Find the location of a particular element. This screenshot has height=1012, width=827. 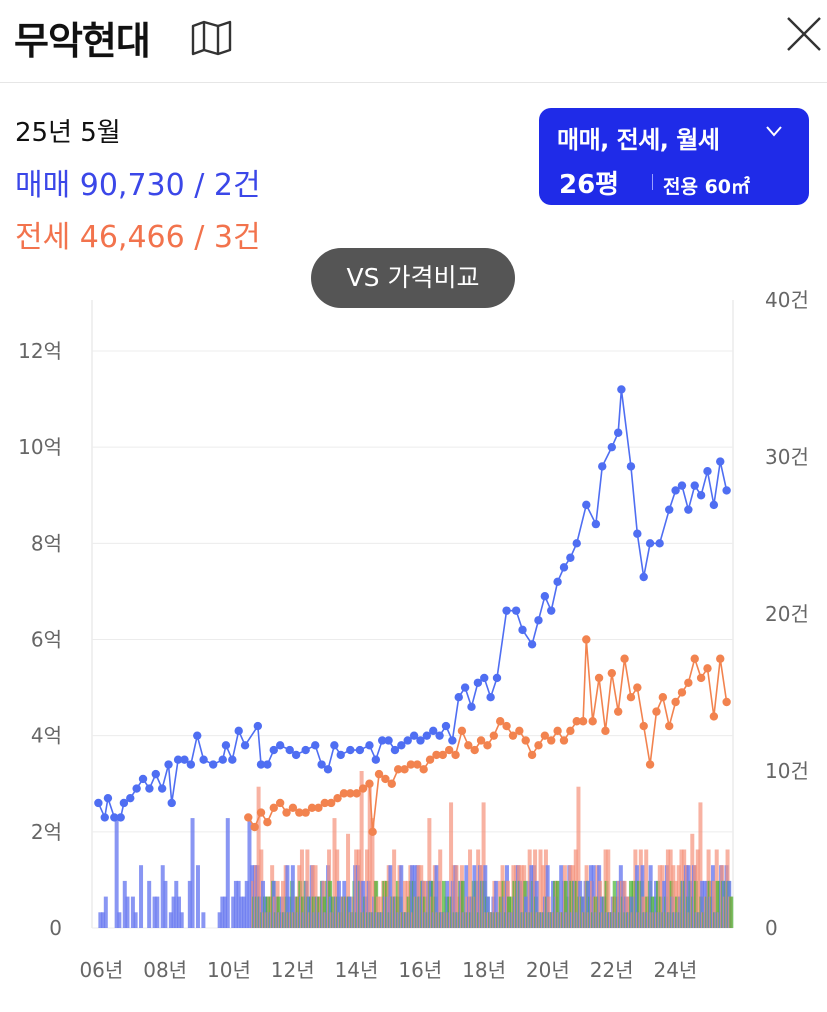

header: 무악현대 is located at coordinates (413, 41).